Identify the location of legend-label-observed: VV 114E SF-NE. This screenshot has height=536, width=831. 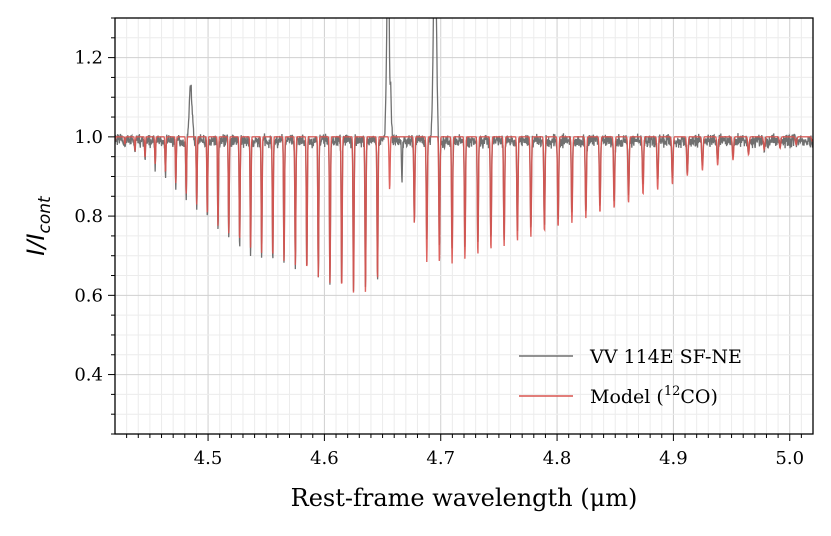
(665, 357).